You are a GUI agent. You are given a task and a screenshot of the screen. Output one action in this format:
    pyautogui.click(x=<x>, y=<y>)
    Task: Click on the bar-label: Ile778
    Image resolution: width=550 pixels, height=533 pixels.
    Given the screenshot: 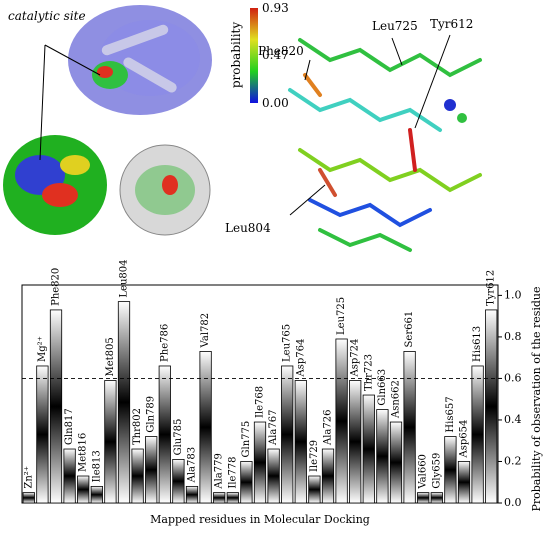 What is the action you would take?
    pyautogui.click(x=232, y=472)
    